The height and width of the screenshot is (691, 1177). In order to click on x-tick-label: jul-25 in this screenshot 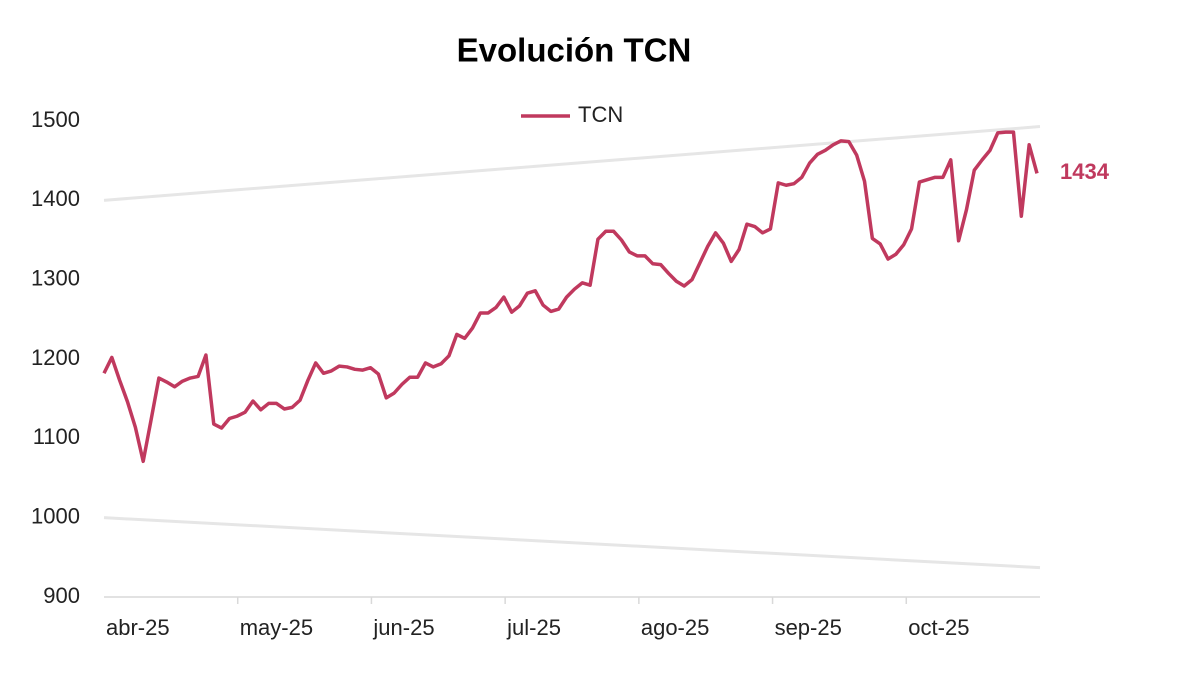, I will do `click(533, 627)`.